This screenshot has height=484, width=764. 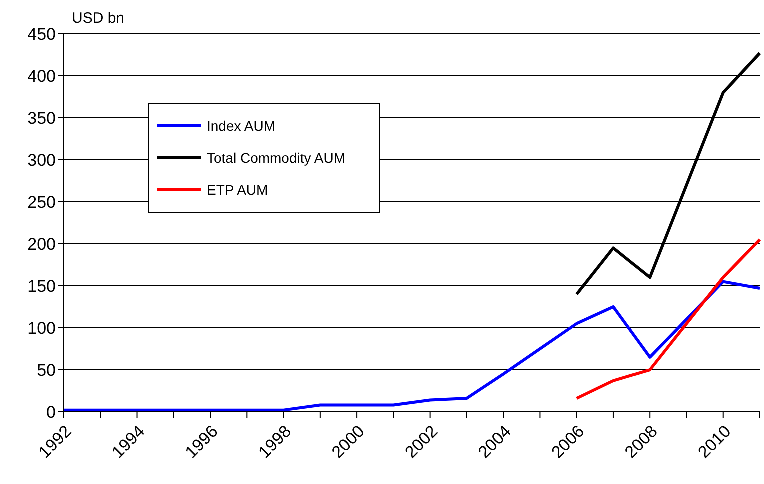 I want to click on legend-label: ETP AUM, so click(x=237, y=190).